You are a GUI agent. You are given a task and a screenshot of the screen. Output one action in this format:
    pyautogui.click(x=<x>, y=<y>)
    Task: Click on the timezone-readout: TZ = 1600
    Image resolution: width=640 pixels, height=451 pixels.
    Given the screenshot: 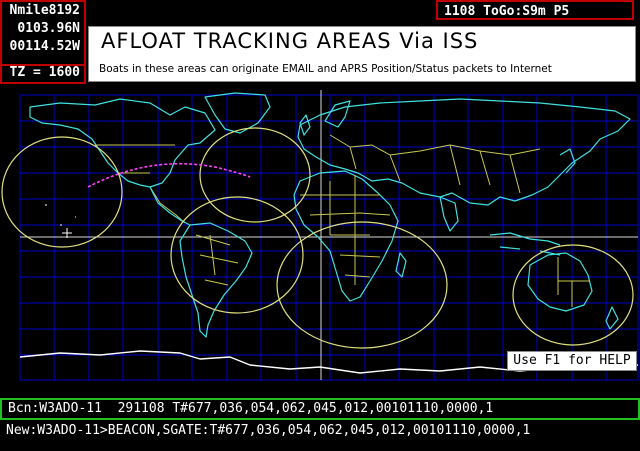 What is the action you would take?
    pyautogui.click(x=44, y=72)
    